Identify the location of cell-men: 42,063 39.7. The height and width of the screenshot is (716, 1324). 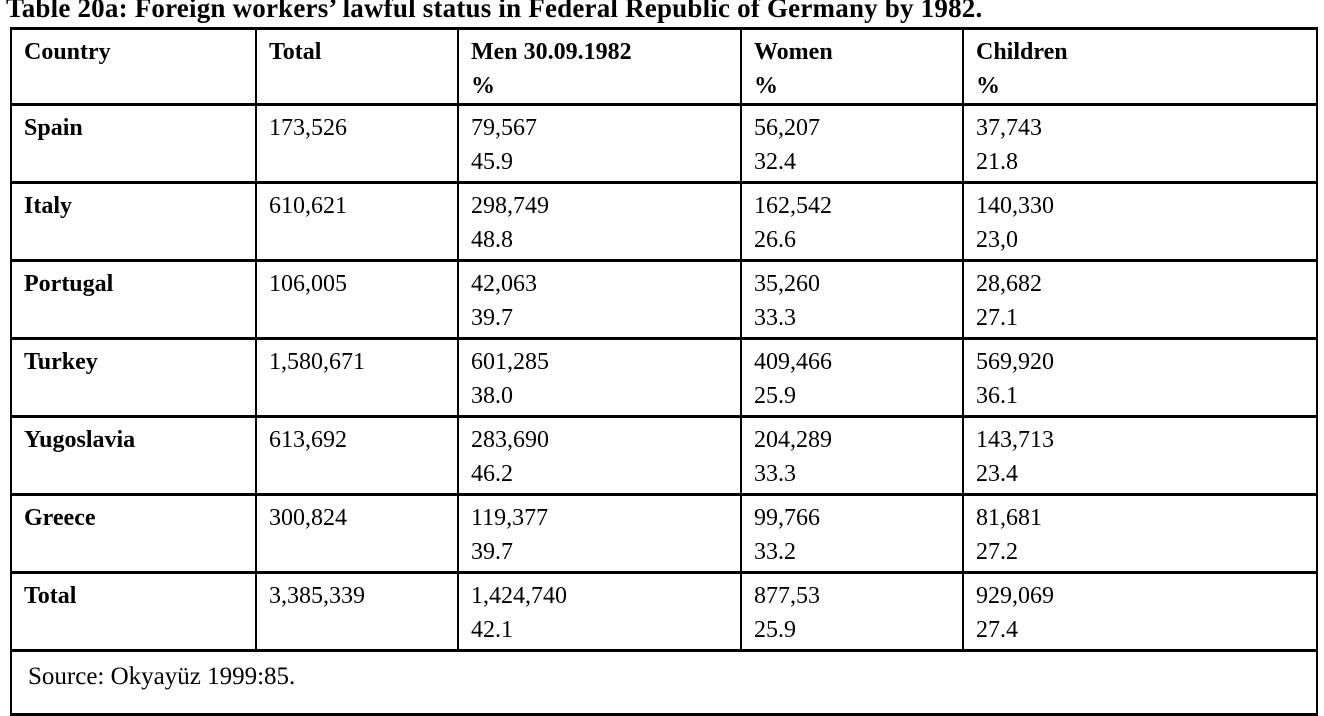
(599, 299).